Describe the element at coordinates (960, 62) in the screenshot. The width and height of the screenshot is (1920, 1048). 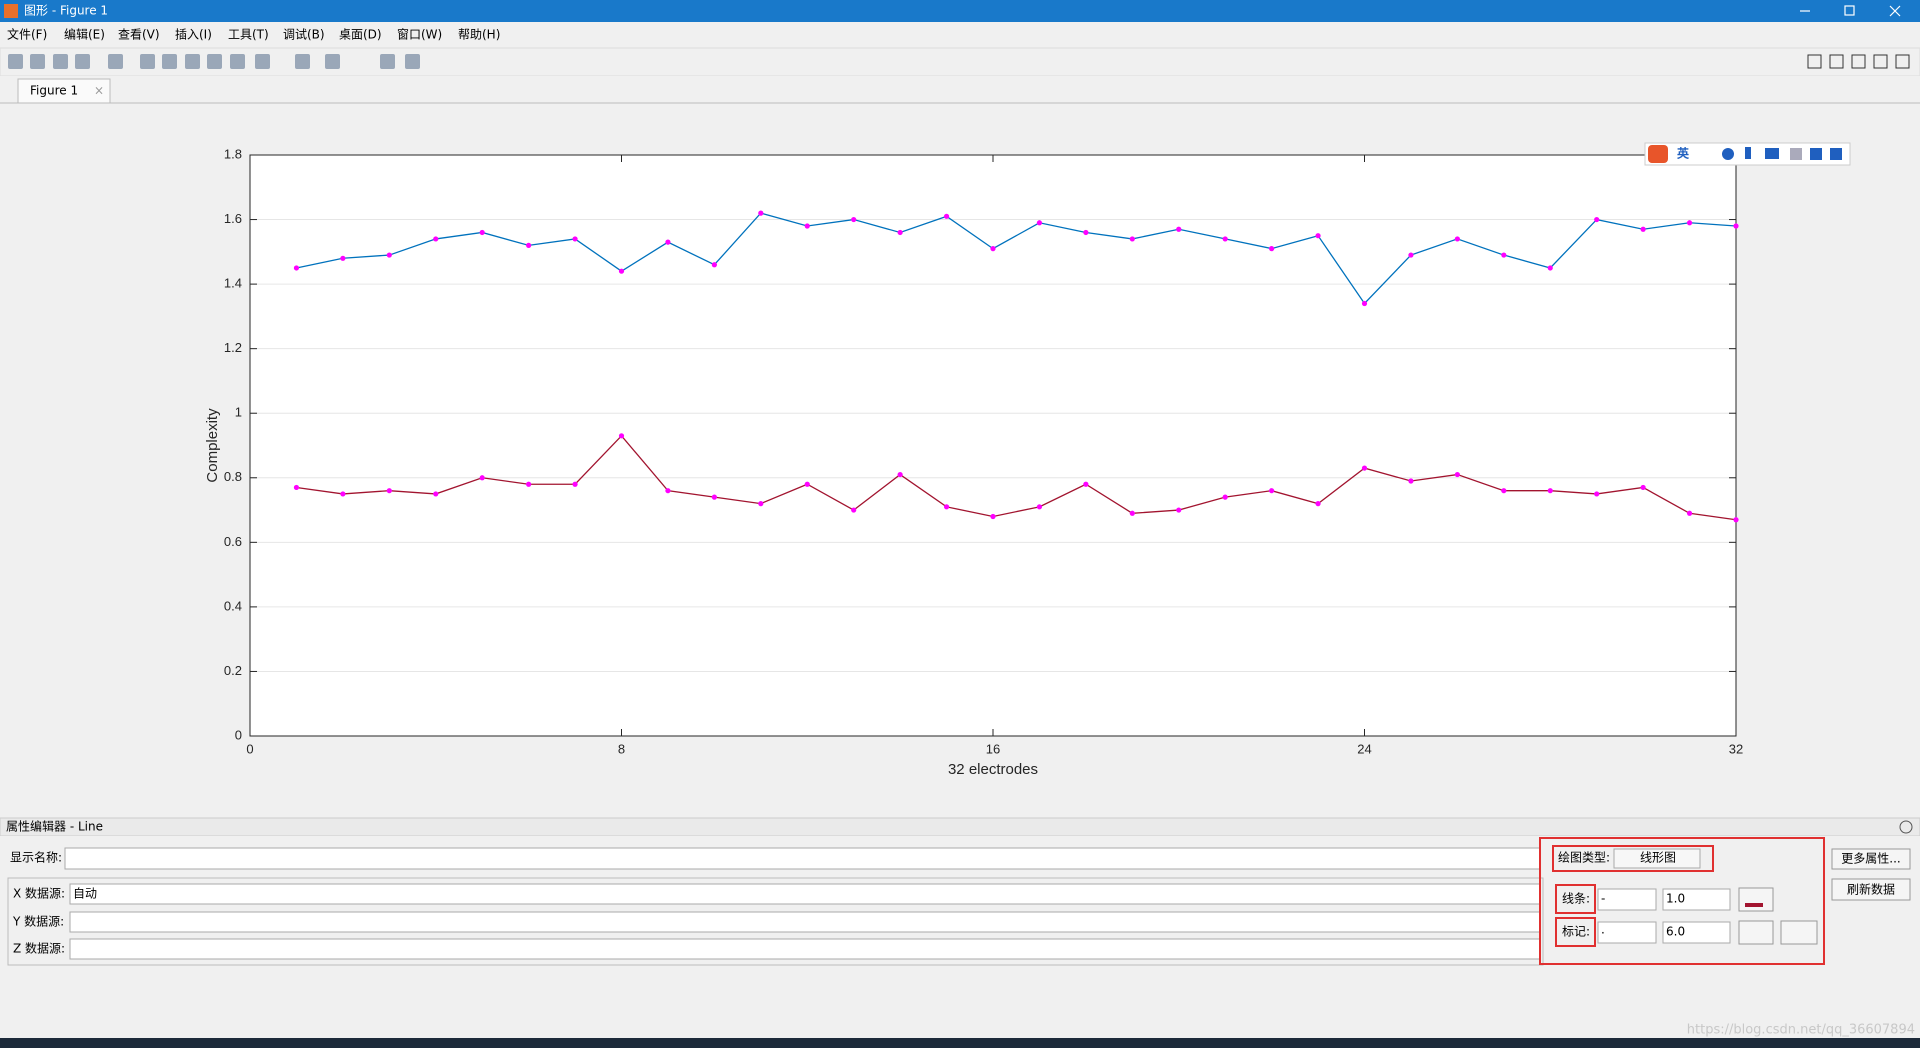
I see `toolbar` at that location.